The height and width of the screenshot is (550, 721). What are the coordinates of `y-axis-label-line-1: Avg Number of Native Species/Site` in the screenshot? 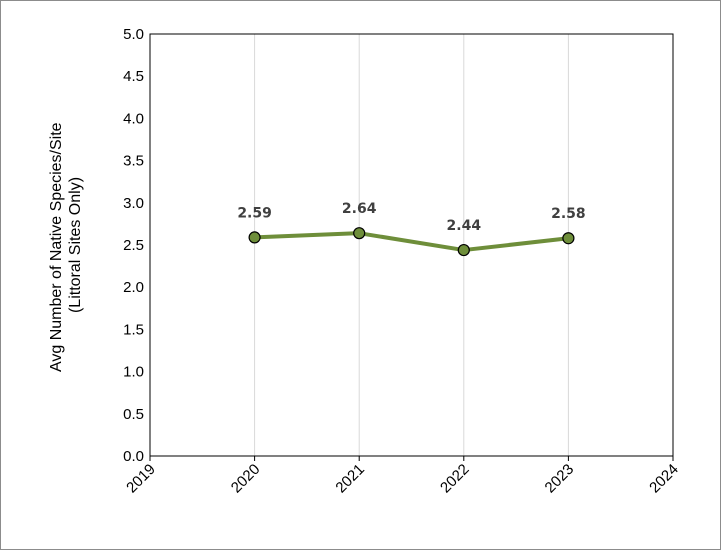 It's located at (56, 247).